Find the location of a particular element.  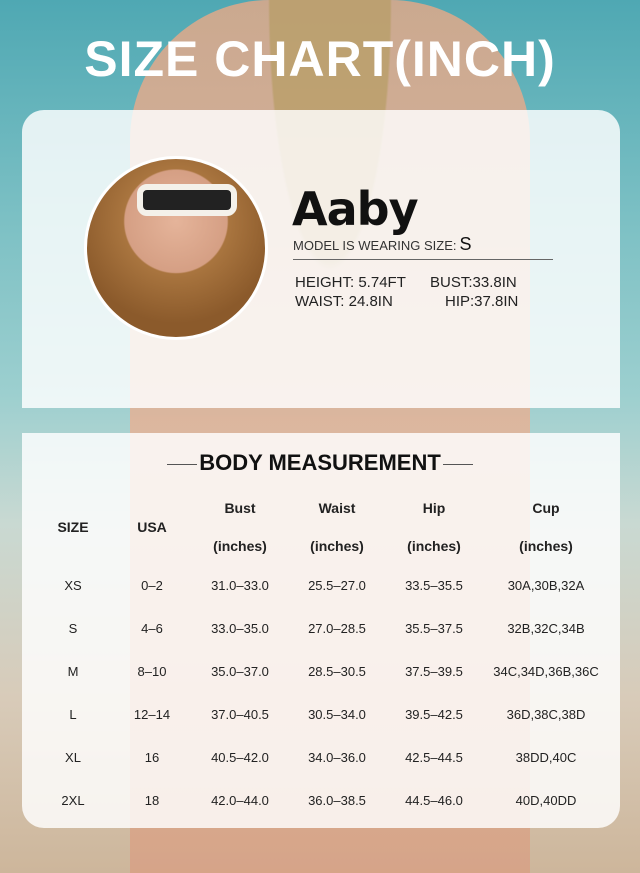

column-header: Waist is located at coordinates (337, 508).